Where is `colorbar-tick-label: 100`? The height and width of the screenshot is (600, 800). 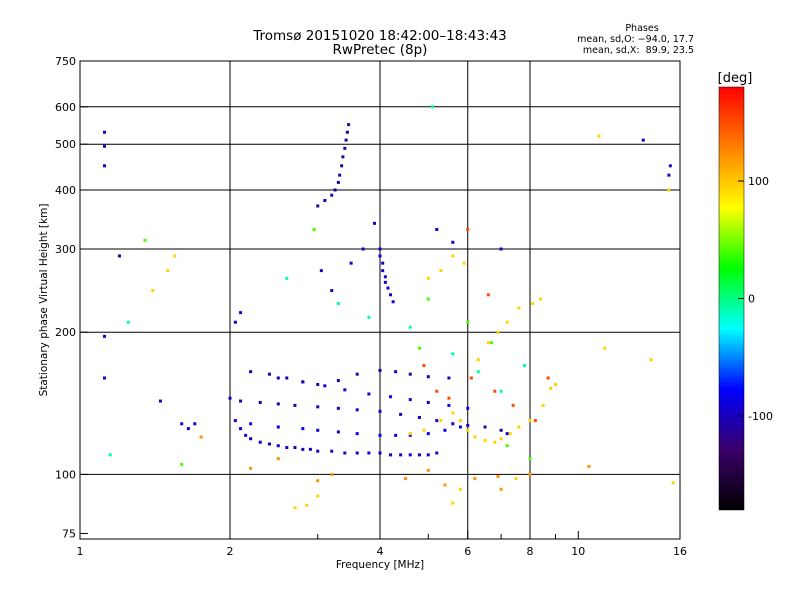 colorbar-tick-label: 100 is located at coordinates (758, 181).